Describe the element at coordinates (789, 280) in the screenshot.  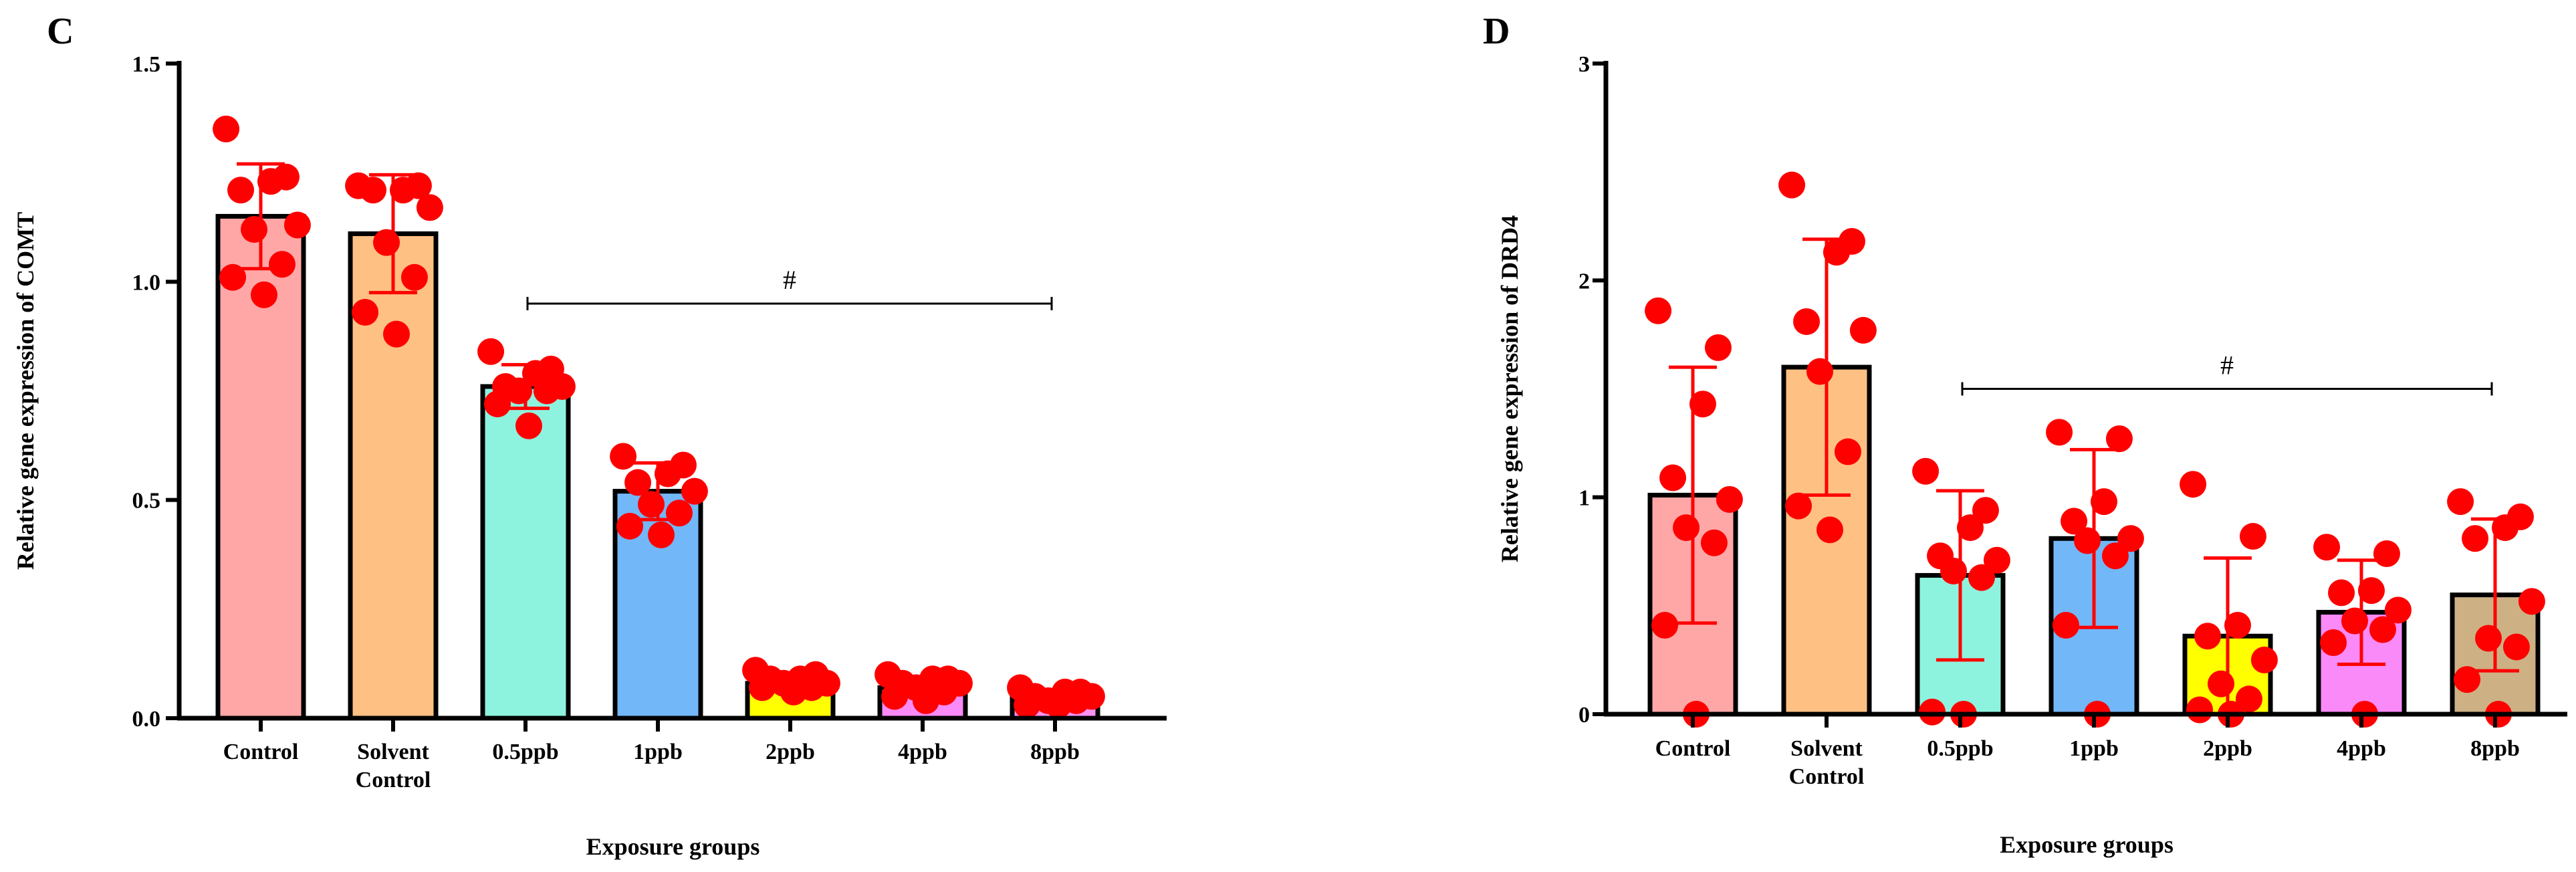
I see `significance-label: #` at that location.